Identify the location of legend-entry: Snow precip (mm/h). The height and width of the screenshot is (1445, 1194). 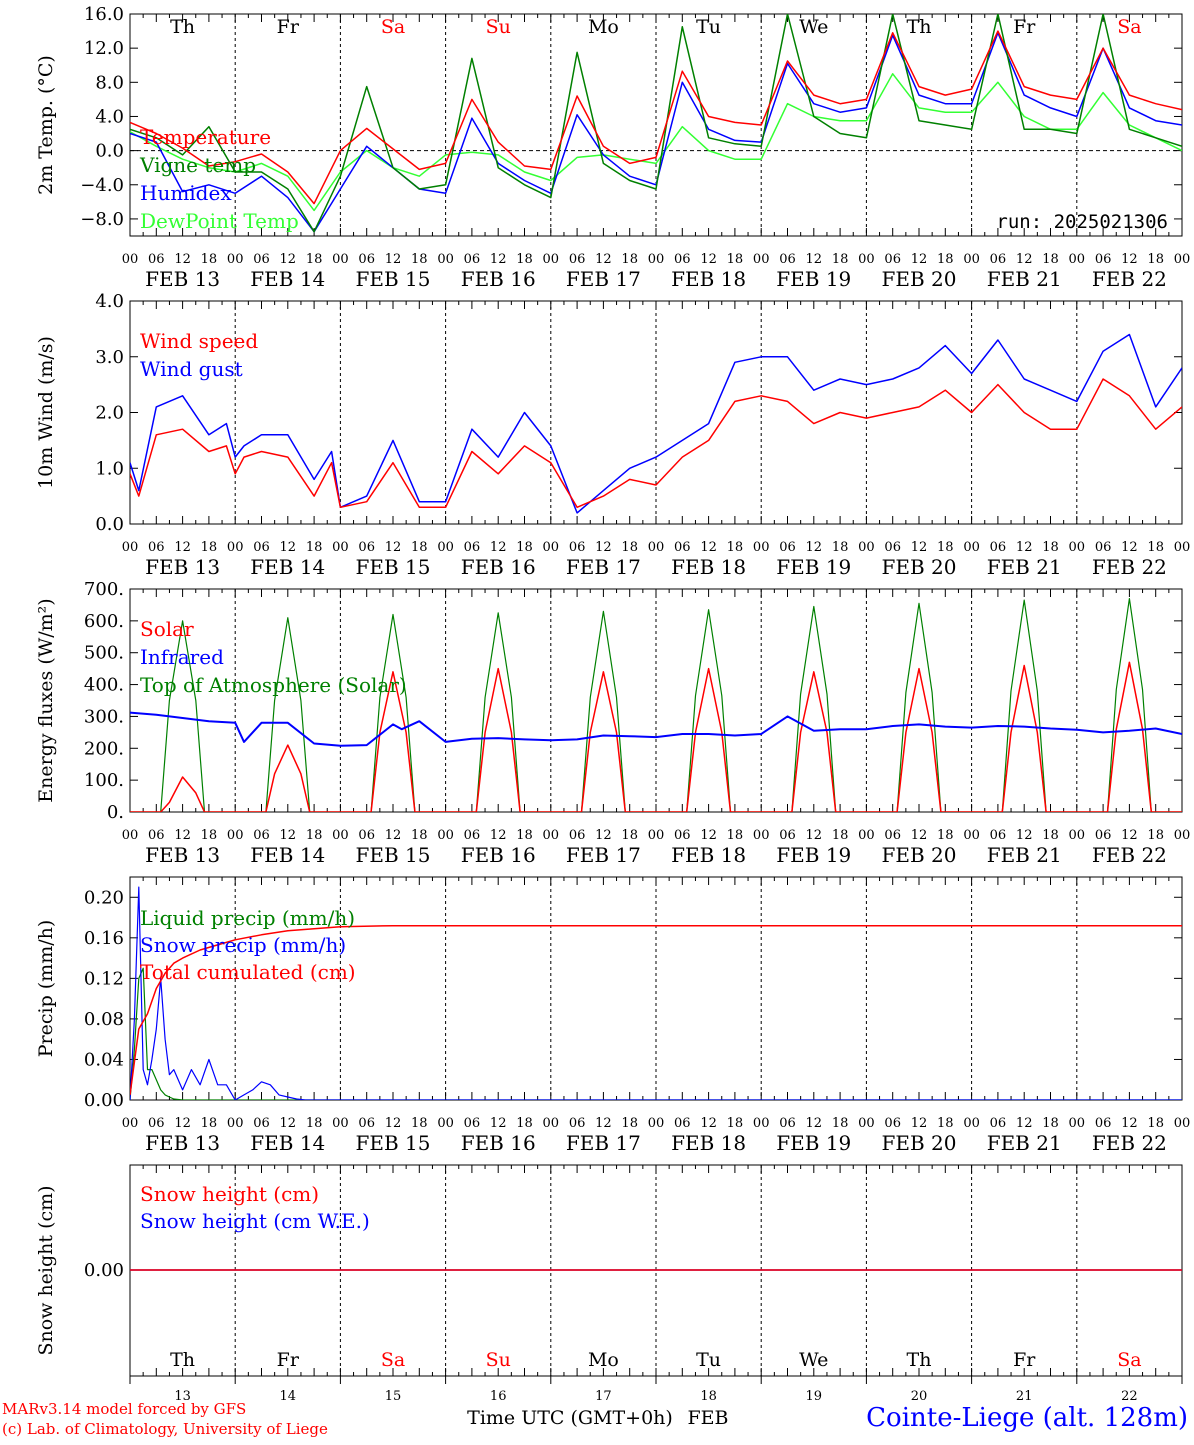
(243, 945).